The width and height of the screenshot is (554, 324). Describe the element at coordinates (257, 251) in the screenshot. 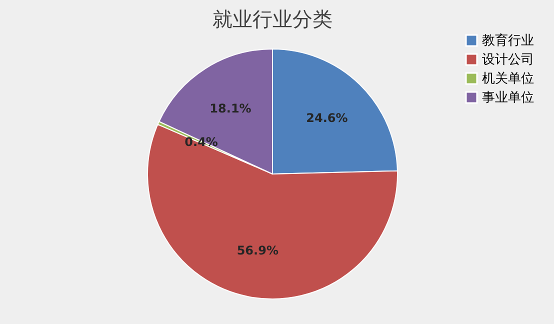

I see `data-label: 56.9%` at that location.